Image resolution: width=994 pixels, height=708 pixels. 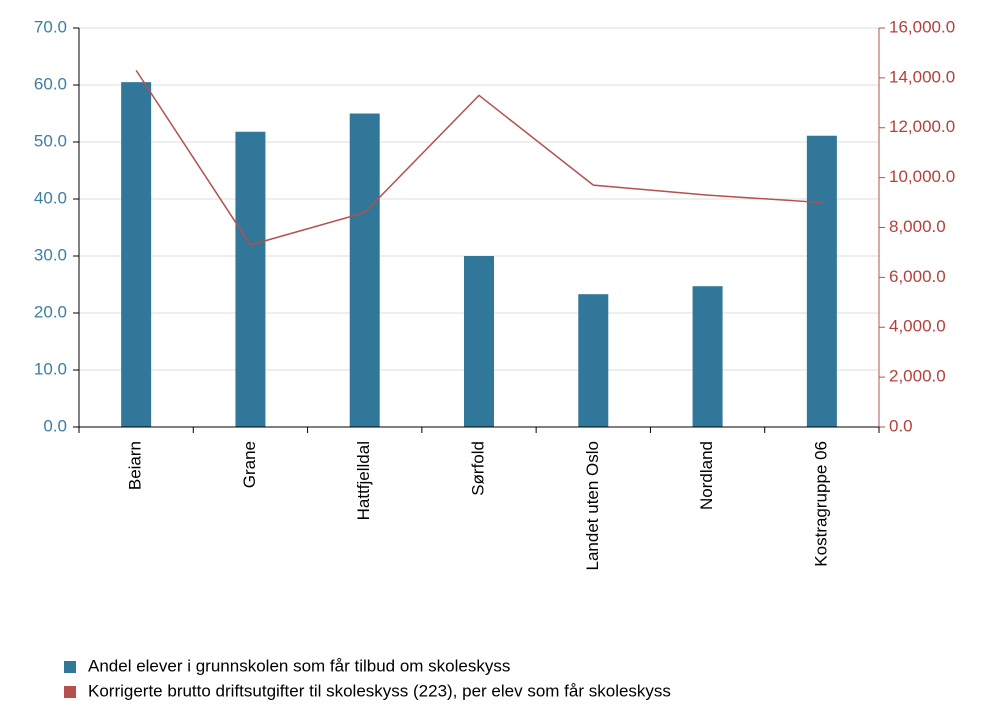 I want to click on y2-tick-label: 4,000.0, so click(x=917, y=326).